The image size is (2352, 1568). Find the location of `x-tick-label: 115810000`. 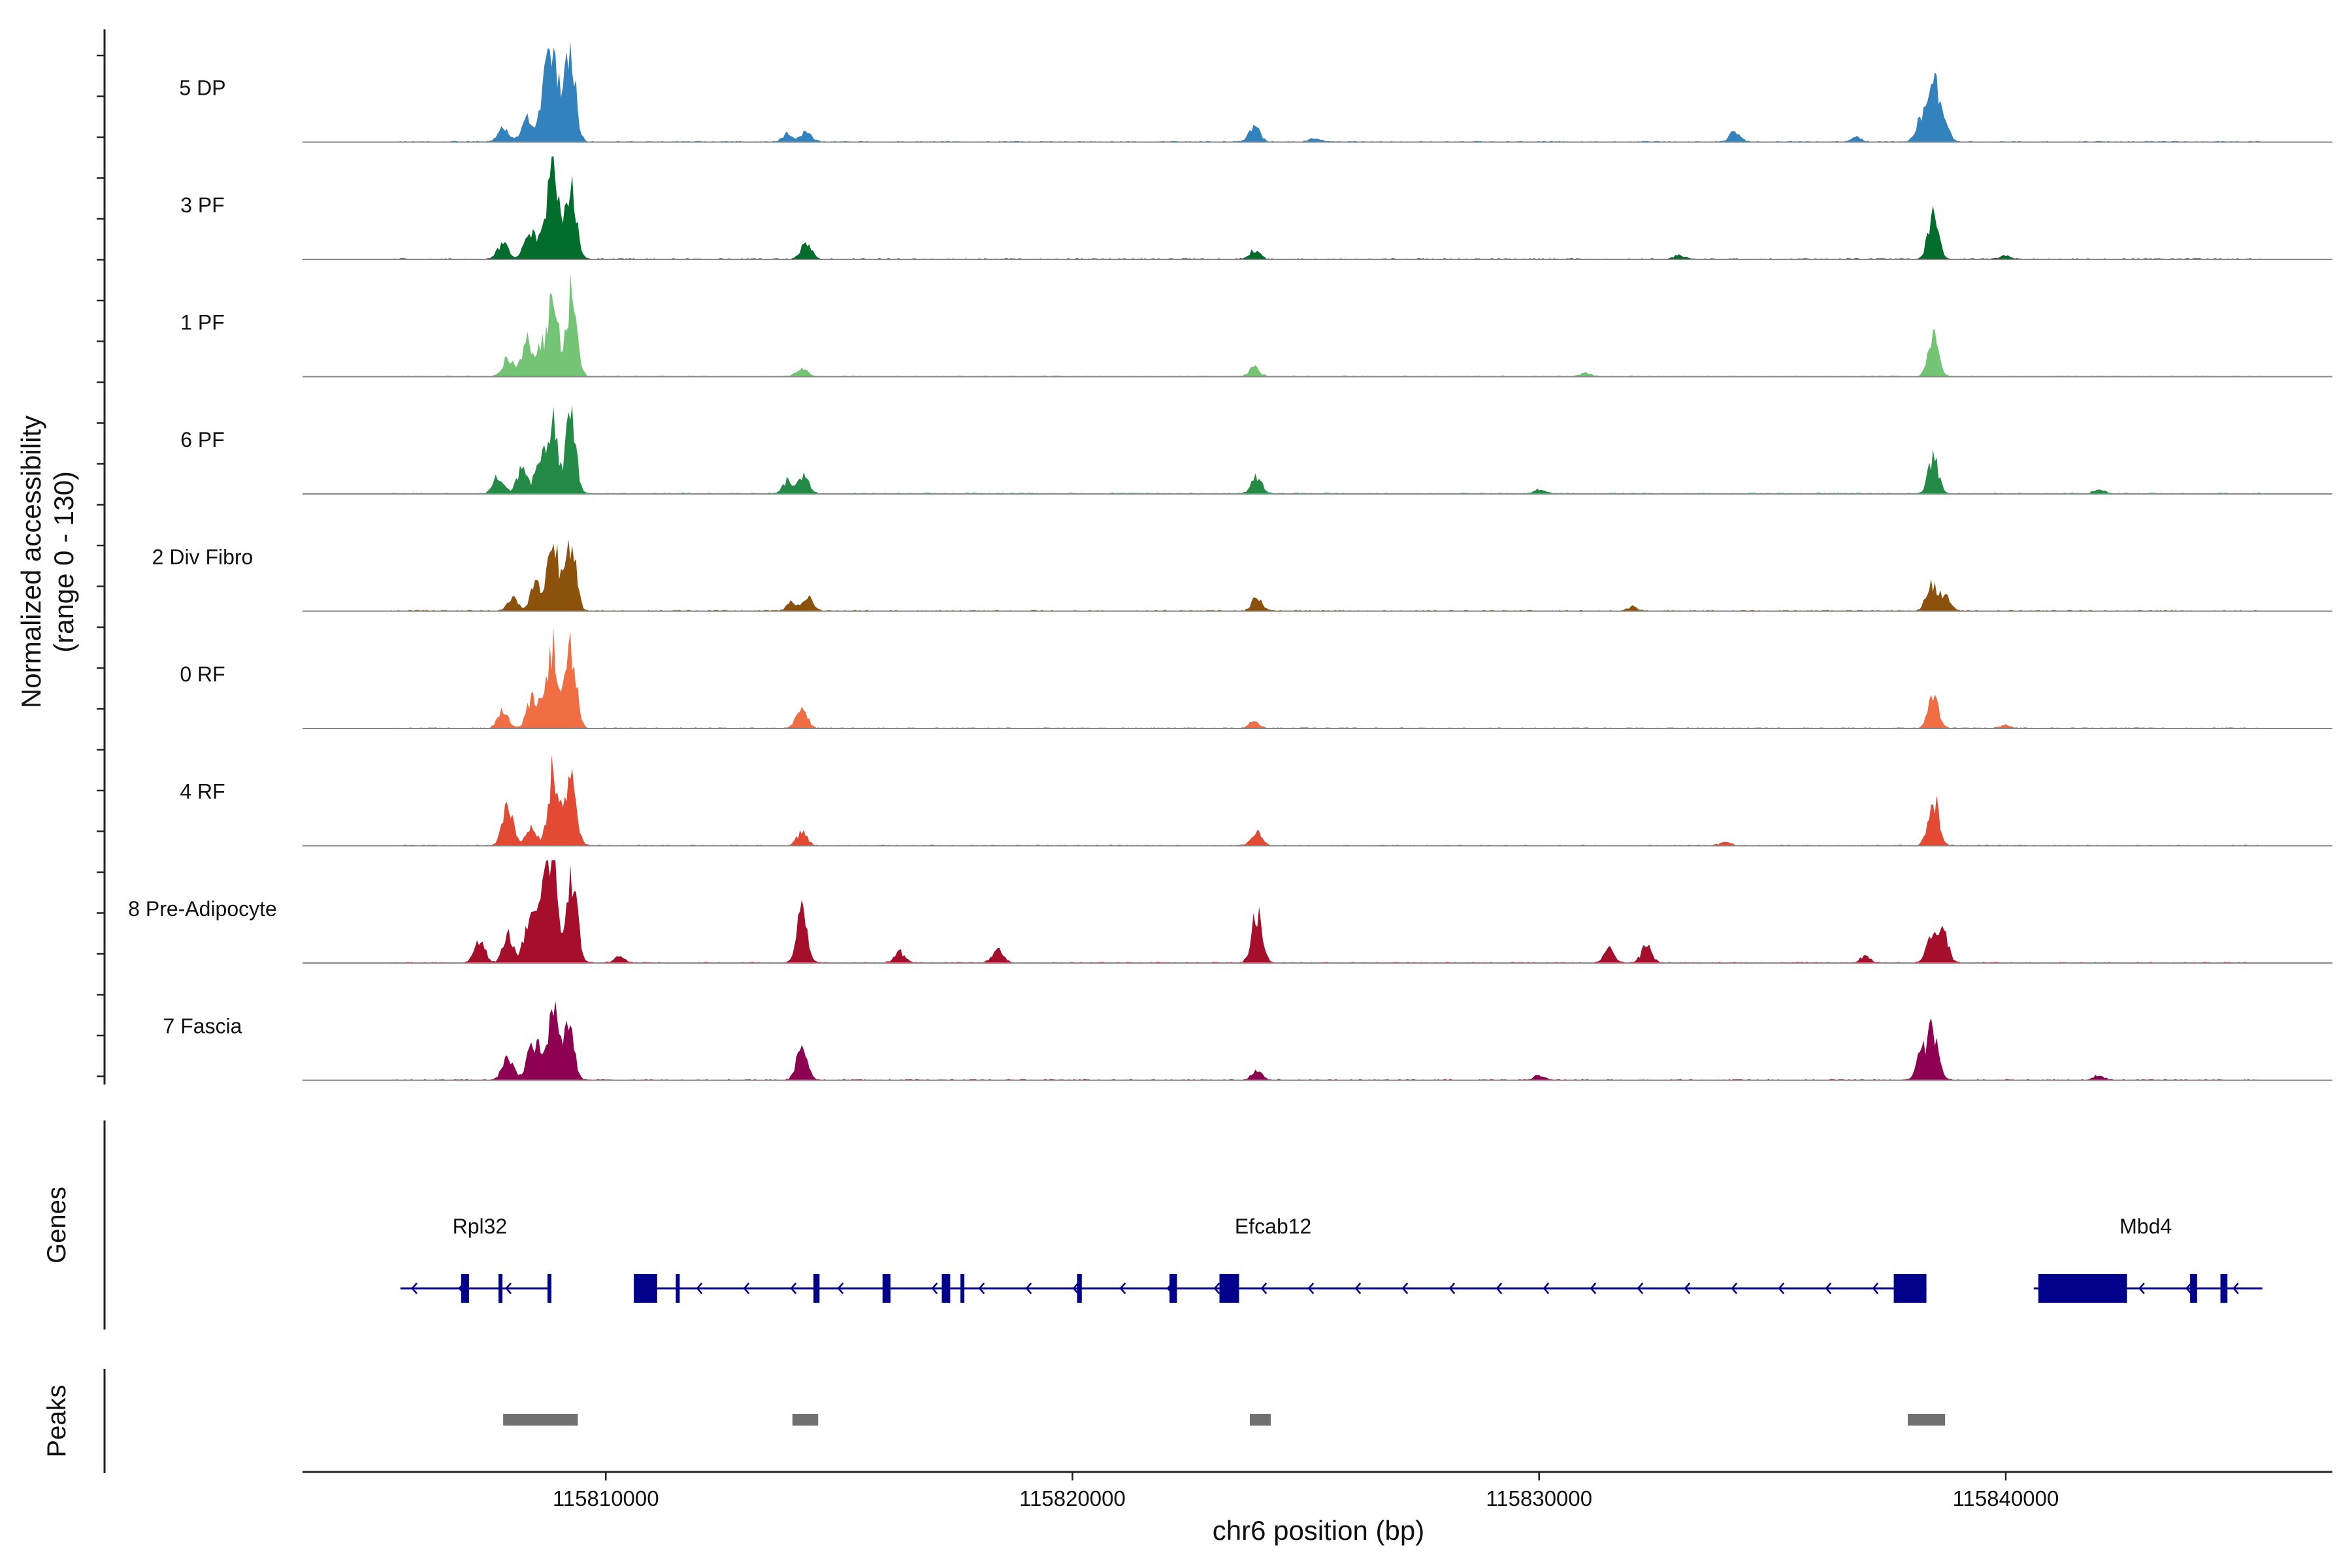

x-tick-label: 115810000 is located at coordinates (606, 1498).